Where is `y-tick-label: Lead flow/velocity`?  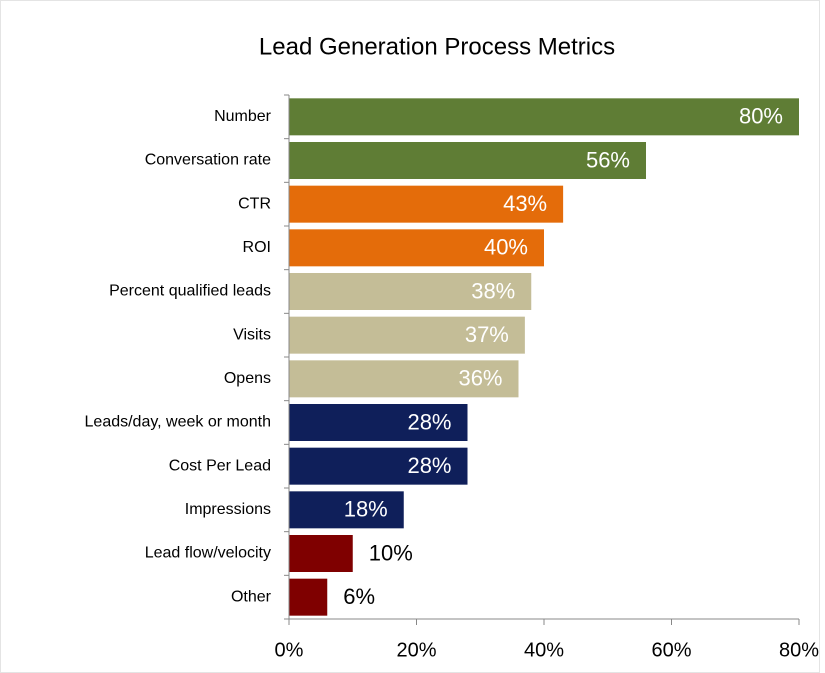 y-tick-label: Lead flow/velocity is located at coordinates (208, 553).